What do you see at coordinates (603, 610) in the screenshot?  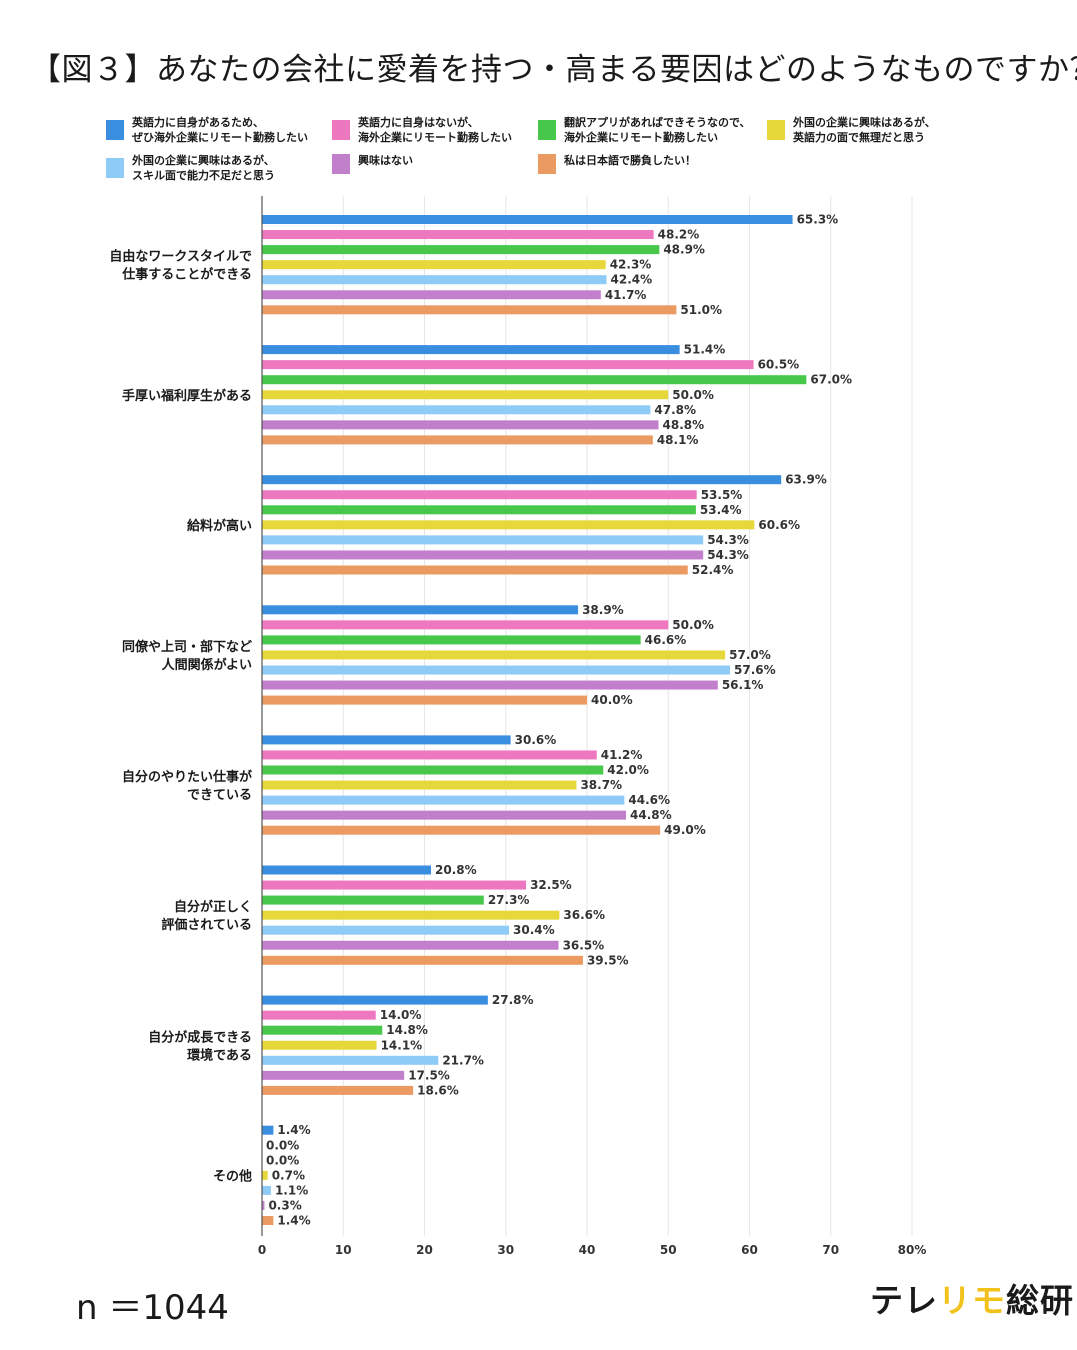 I see `data-label: 38.9%` at bounding box center [603, 610].